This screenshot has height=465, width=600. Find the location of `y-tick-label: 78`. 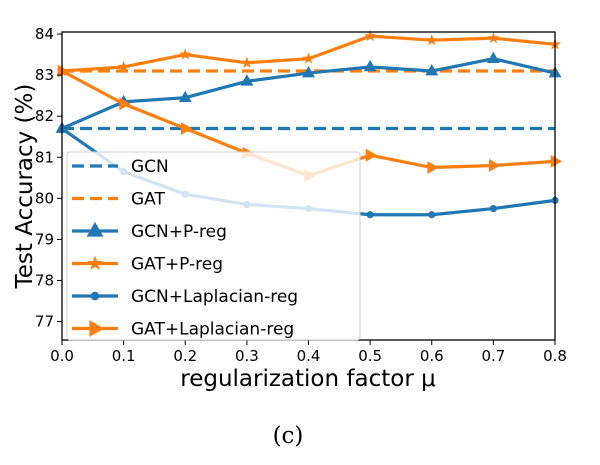

y-tick-label: 78 is located at coordinates (44, 280).